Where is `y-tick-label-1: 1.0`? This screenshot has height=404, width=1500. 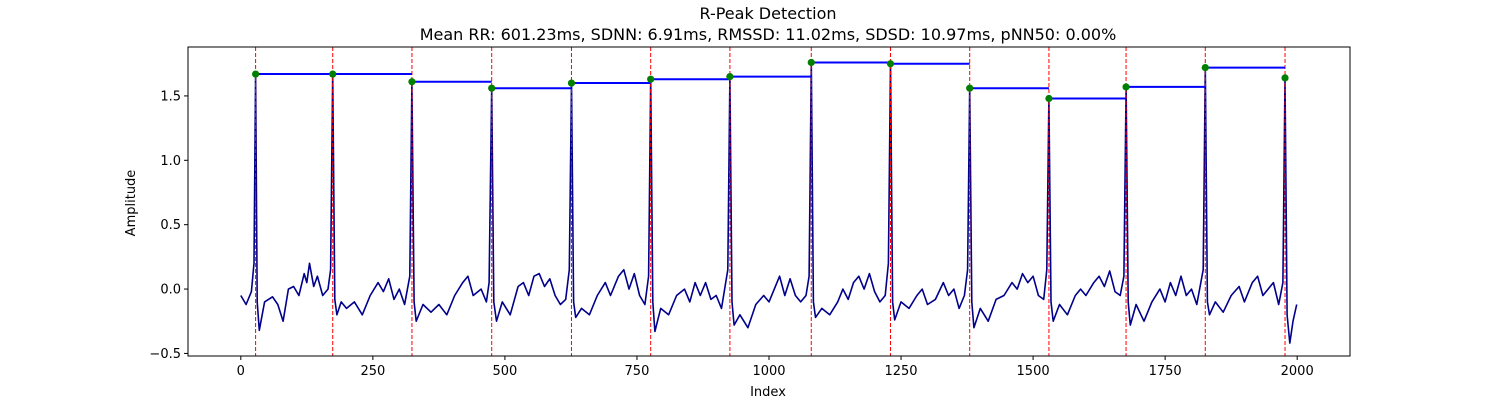
y-tick-label-1: 1.0 is located at coordinates (170, 161).